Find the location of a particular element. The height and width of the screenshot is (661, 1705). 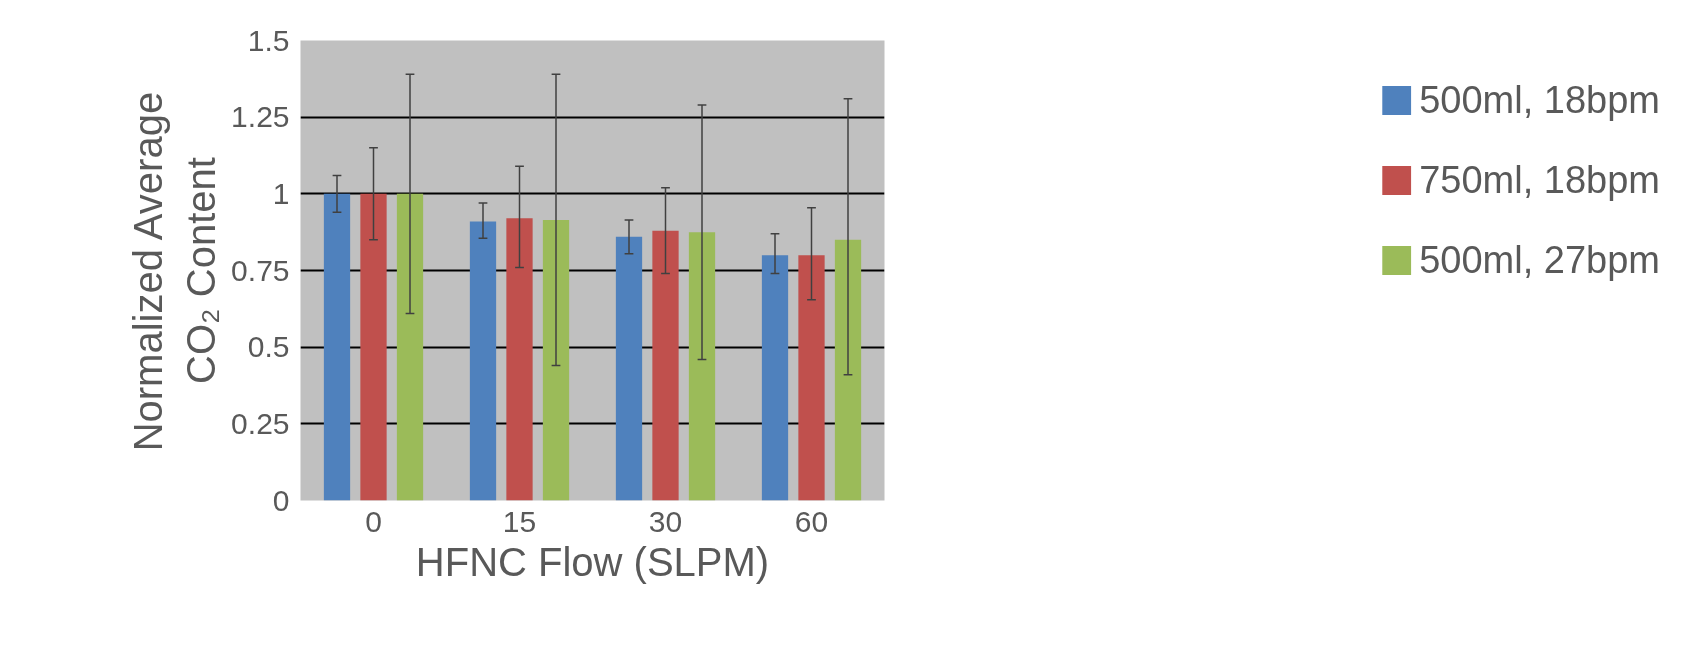

y-axis-title: Normalized Average CO₂ Content is located at coordinates (175, 271).